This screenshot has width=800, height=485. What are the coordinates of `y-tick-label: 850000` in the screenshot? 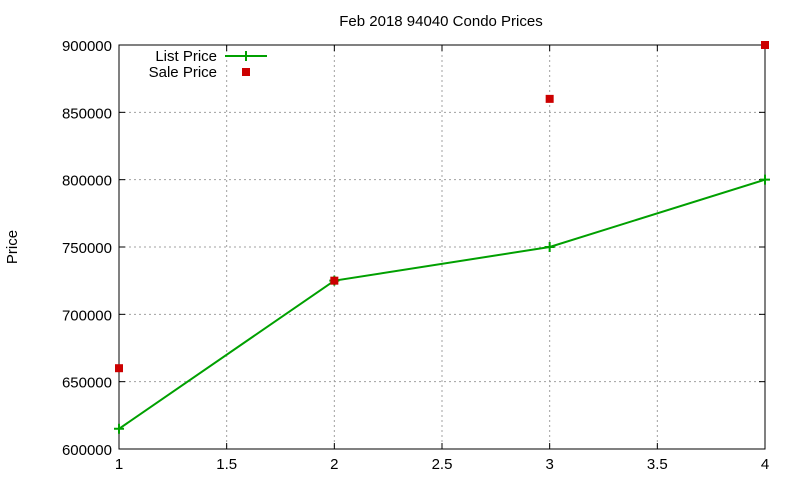 It's located at (87, 113).